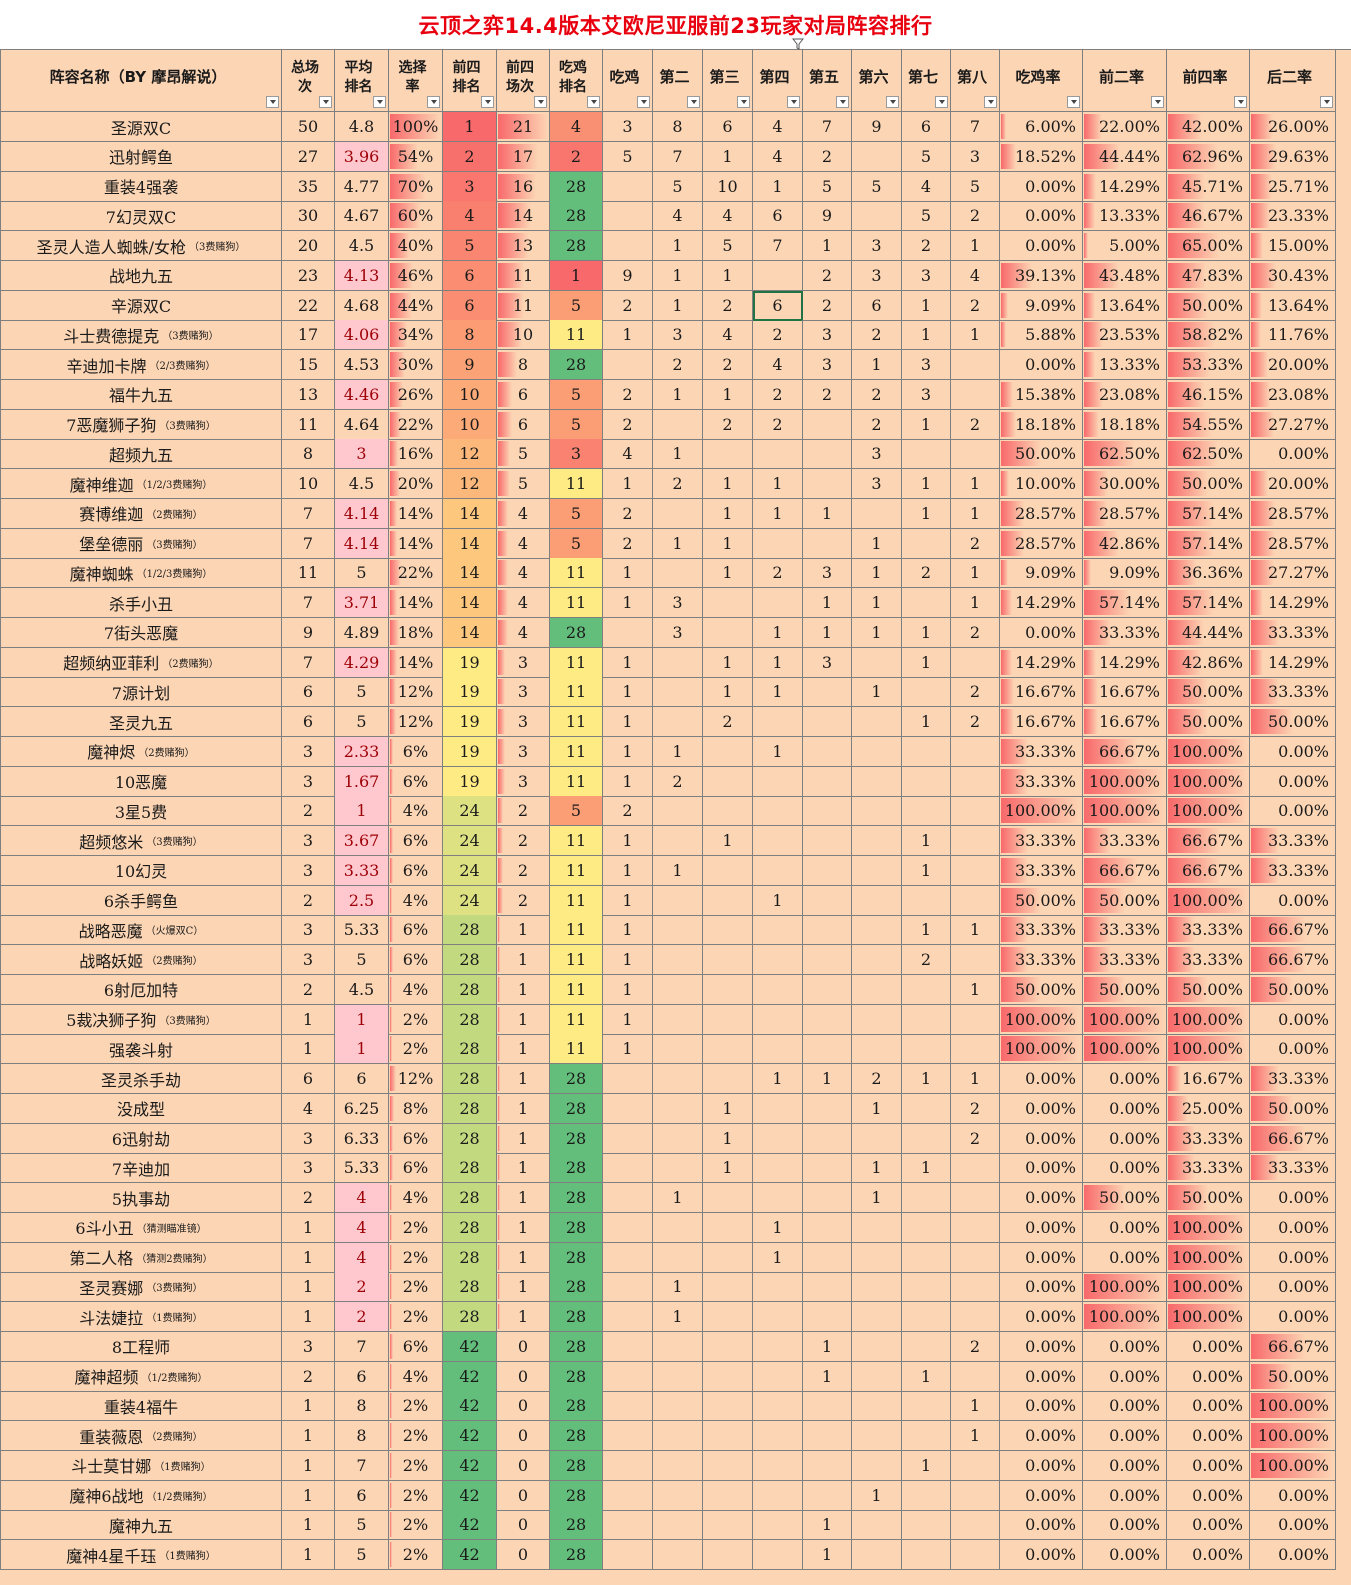 This screenshot has height=1585, width=1351. I want to click on top4r-cell: 57.14%, so click(1208, 513).